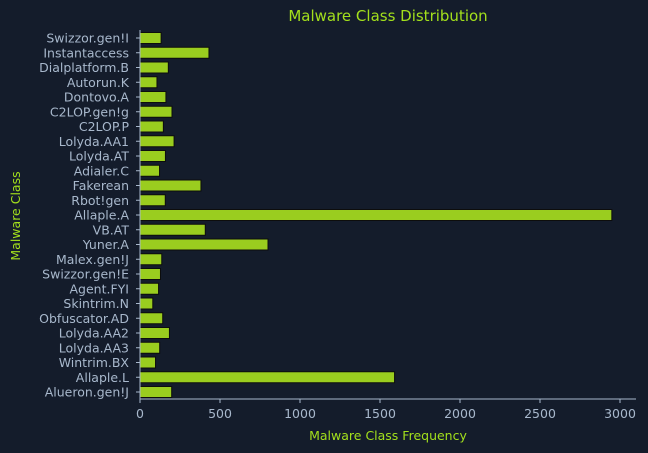 This screenshot has height=453, width=648. Describe the element at coordinates (154, 333) in the screenshot. I see `bar-lolyda-aa2` at that location.